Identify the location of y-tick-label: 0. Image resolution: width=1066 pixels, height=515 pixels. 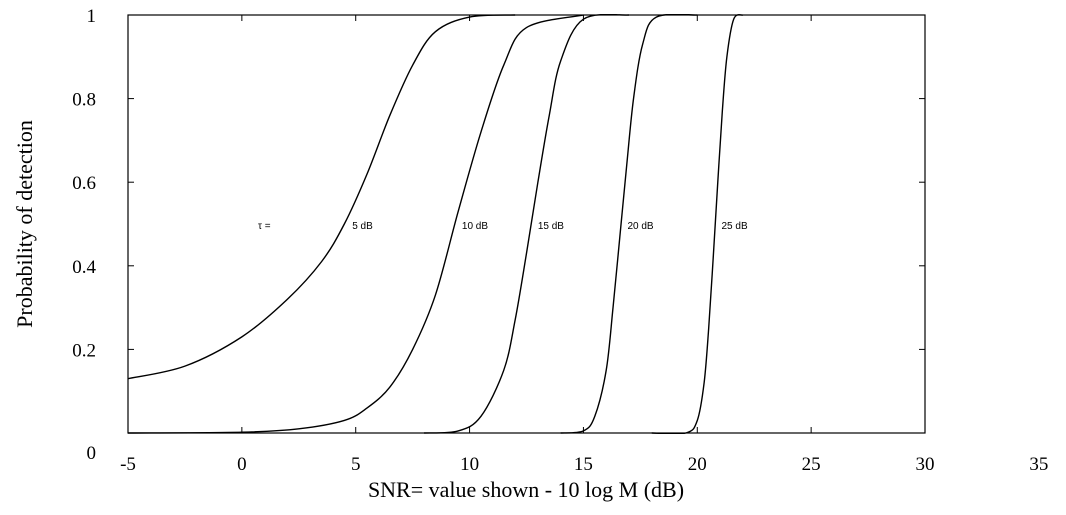
(92, 453).